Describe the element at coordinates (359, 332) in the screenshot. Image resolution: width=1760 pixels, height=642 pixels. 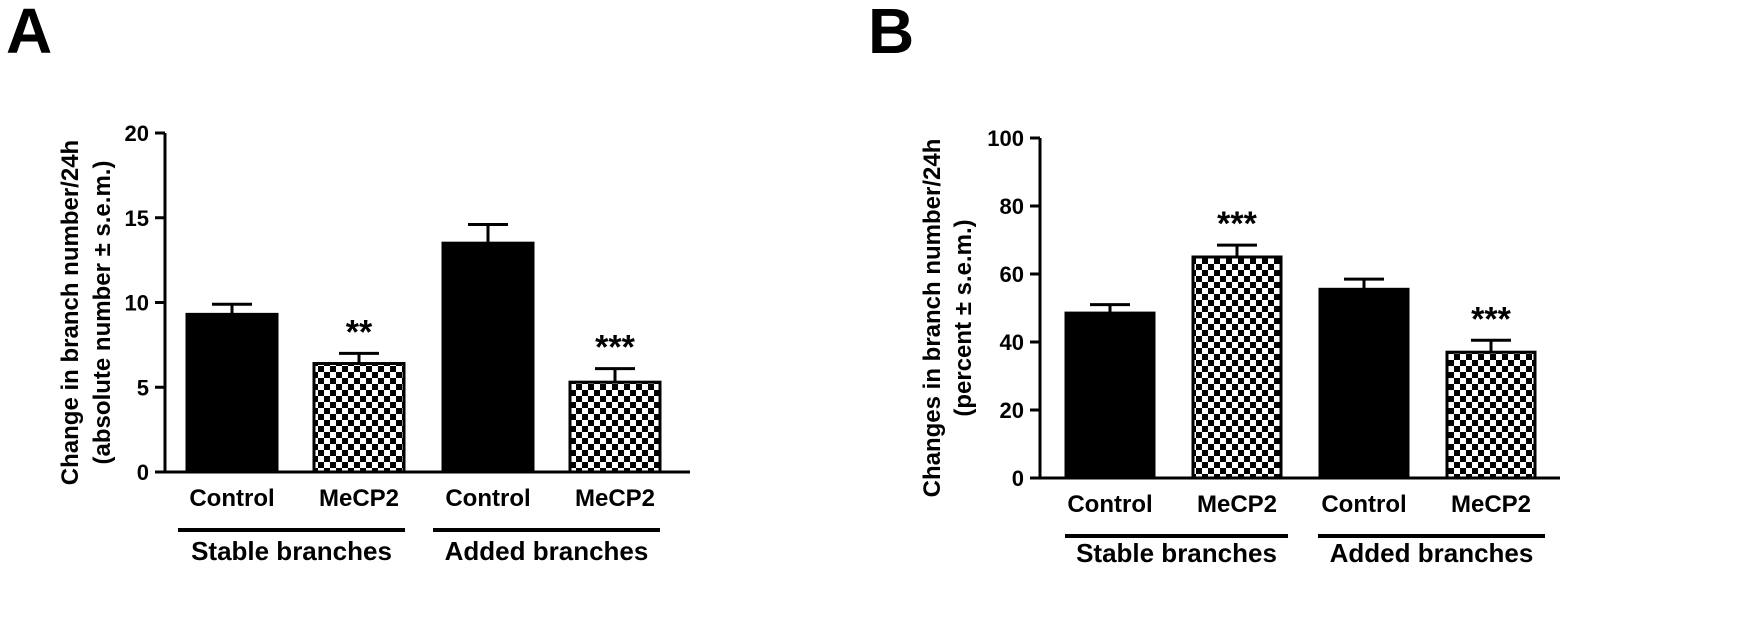
I see `significance-marker: **` at that location.